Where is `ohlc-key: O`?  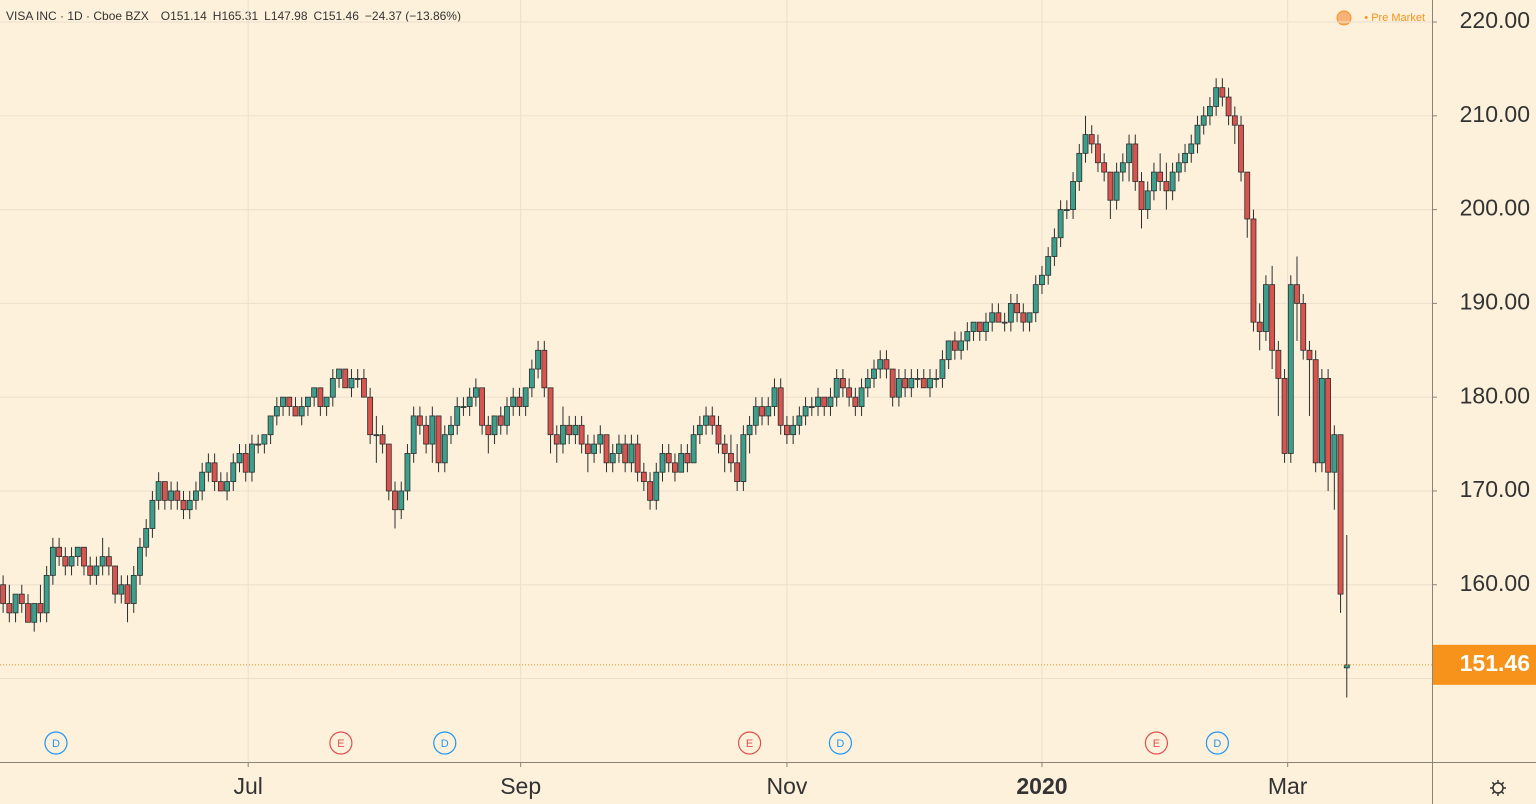
ohlc-key: O is located at coordinates (165, 16).